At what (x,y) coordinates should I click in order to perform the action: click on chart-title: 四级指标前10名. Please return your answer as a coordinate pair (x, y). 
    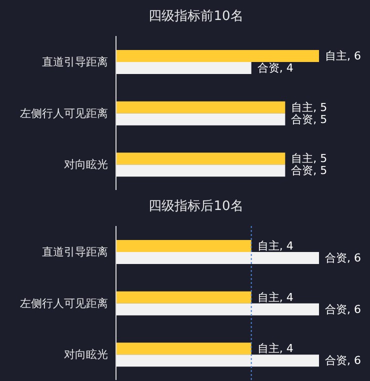
    Looking at the image, I should click on (196, 17).